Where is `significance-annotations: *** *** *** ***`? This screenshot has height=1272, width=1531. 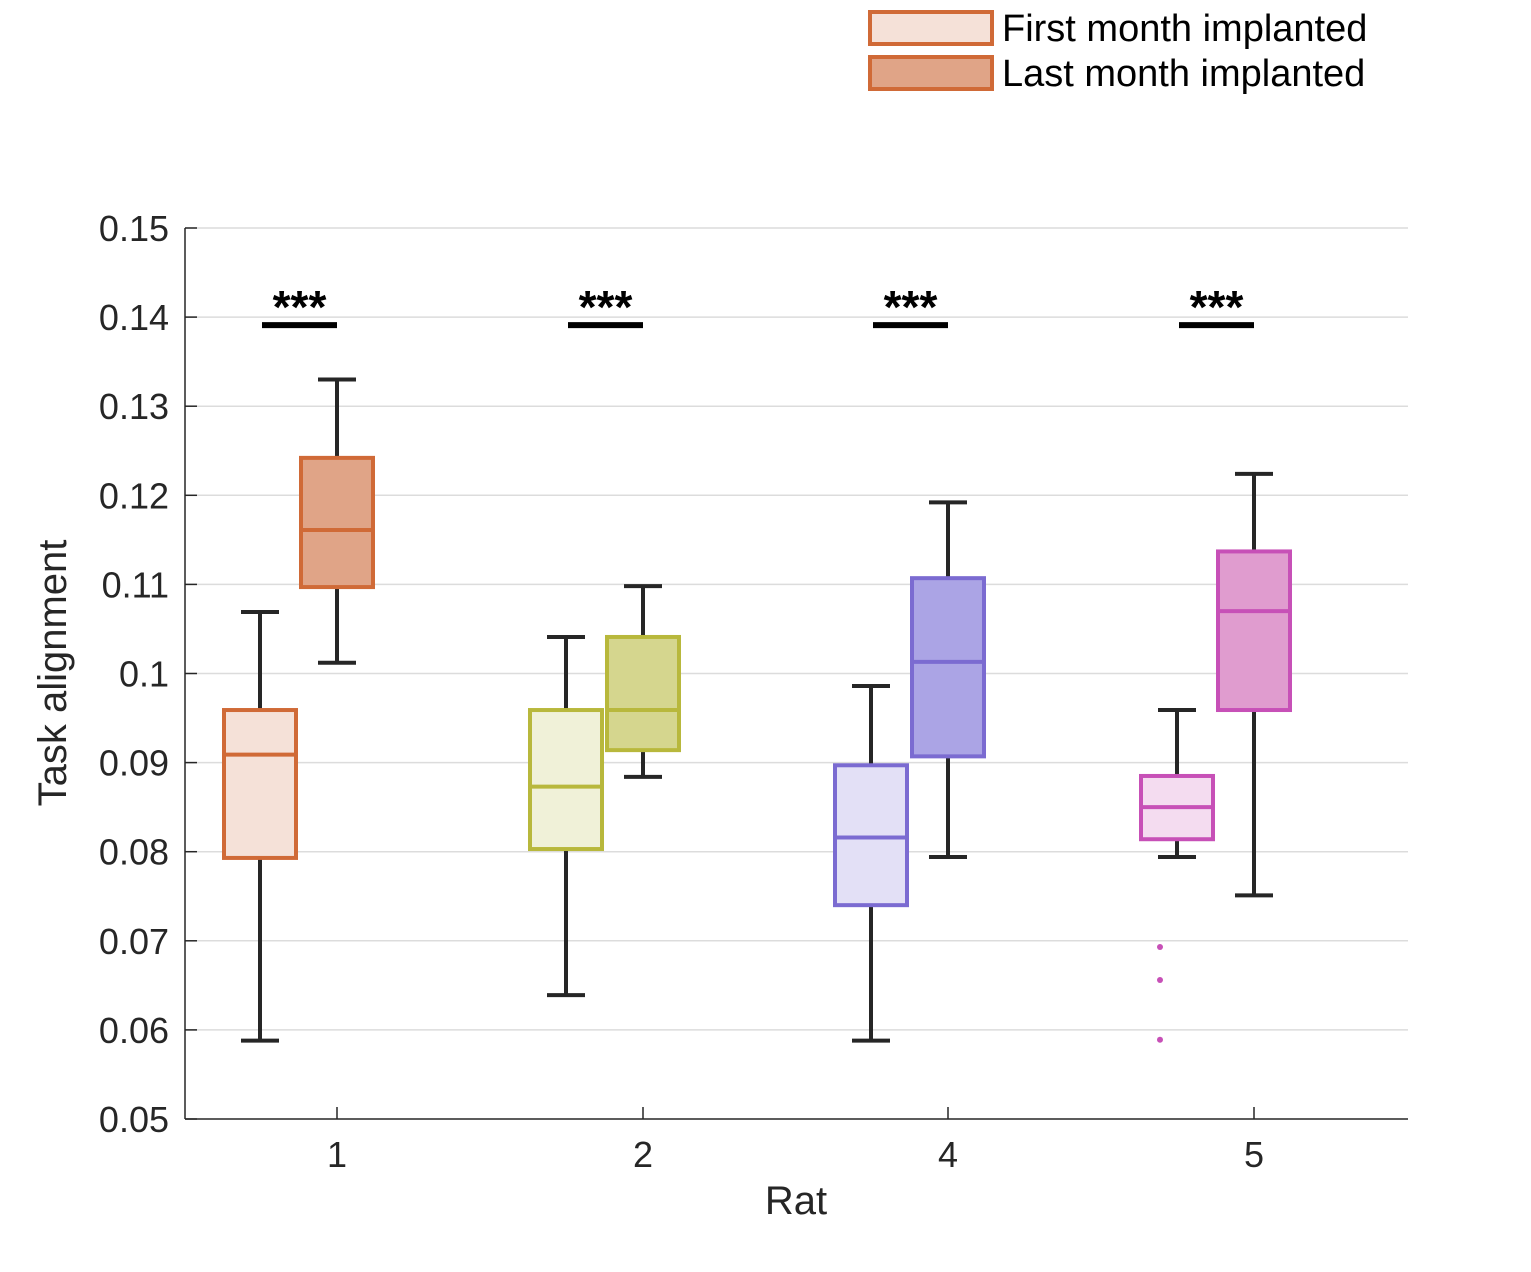
significance-annotations: *** *** *** *** is located at coordinates (758, 307).